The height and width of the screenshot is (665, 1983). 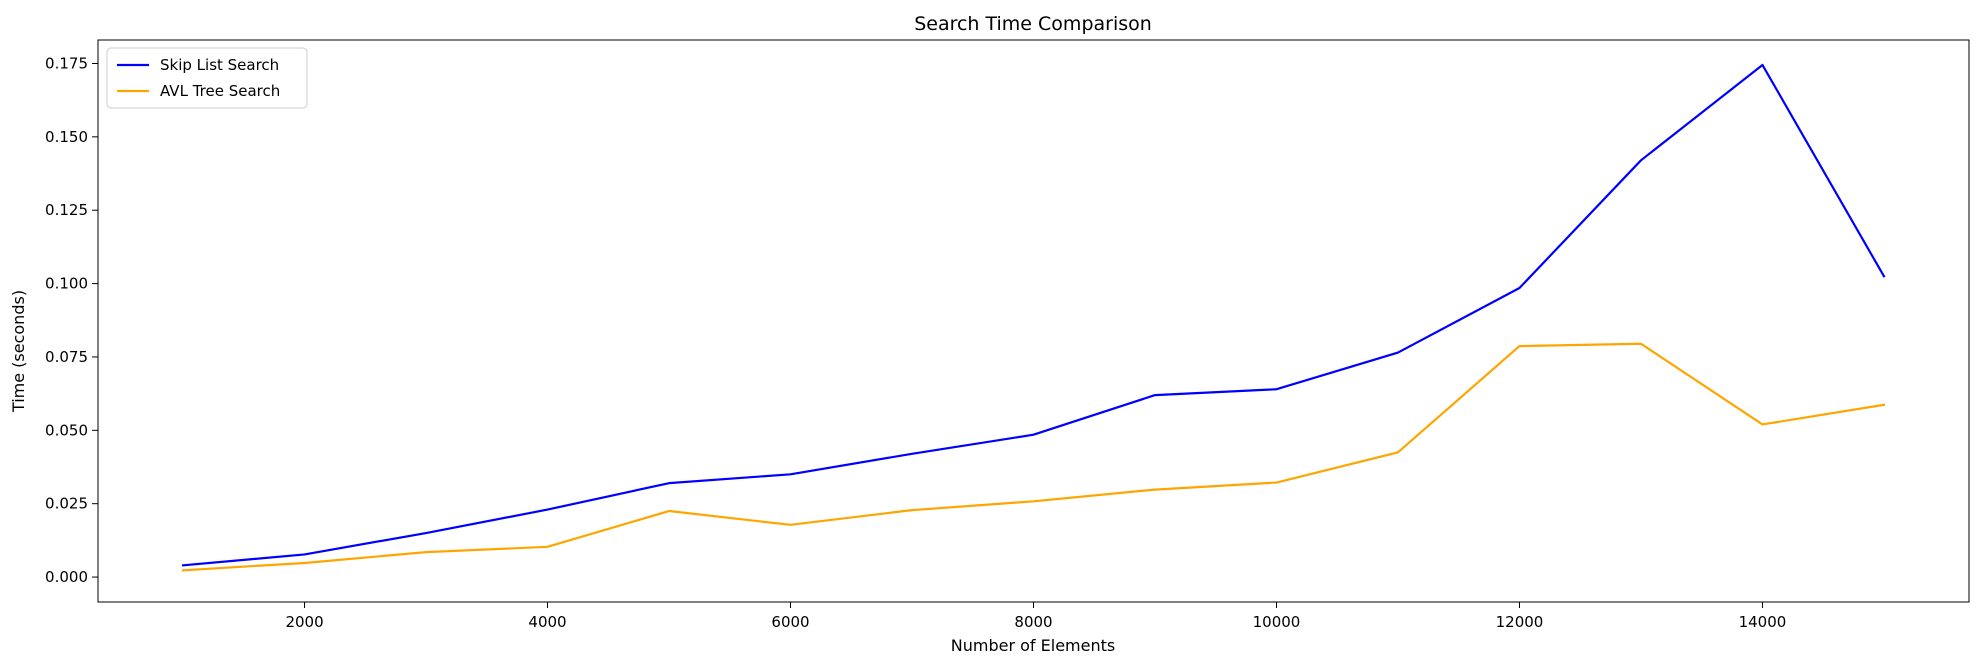 I want to click on chart-title: Search Time Comparison, so click(x=1033, y=24).